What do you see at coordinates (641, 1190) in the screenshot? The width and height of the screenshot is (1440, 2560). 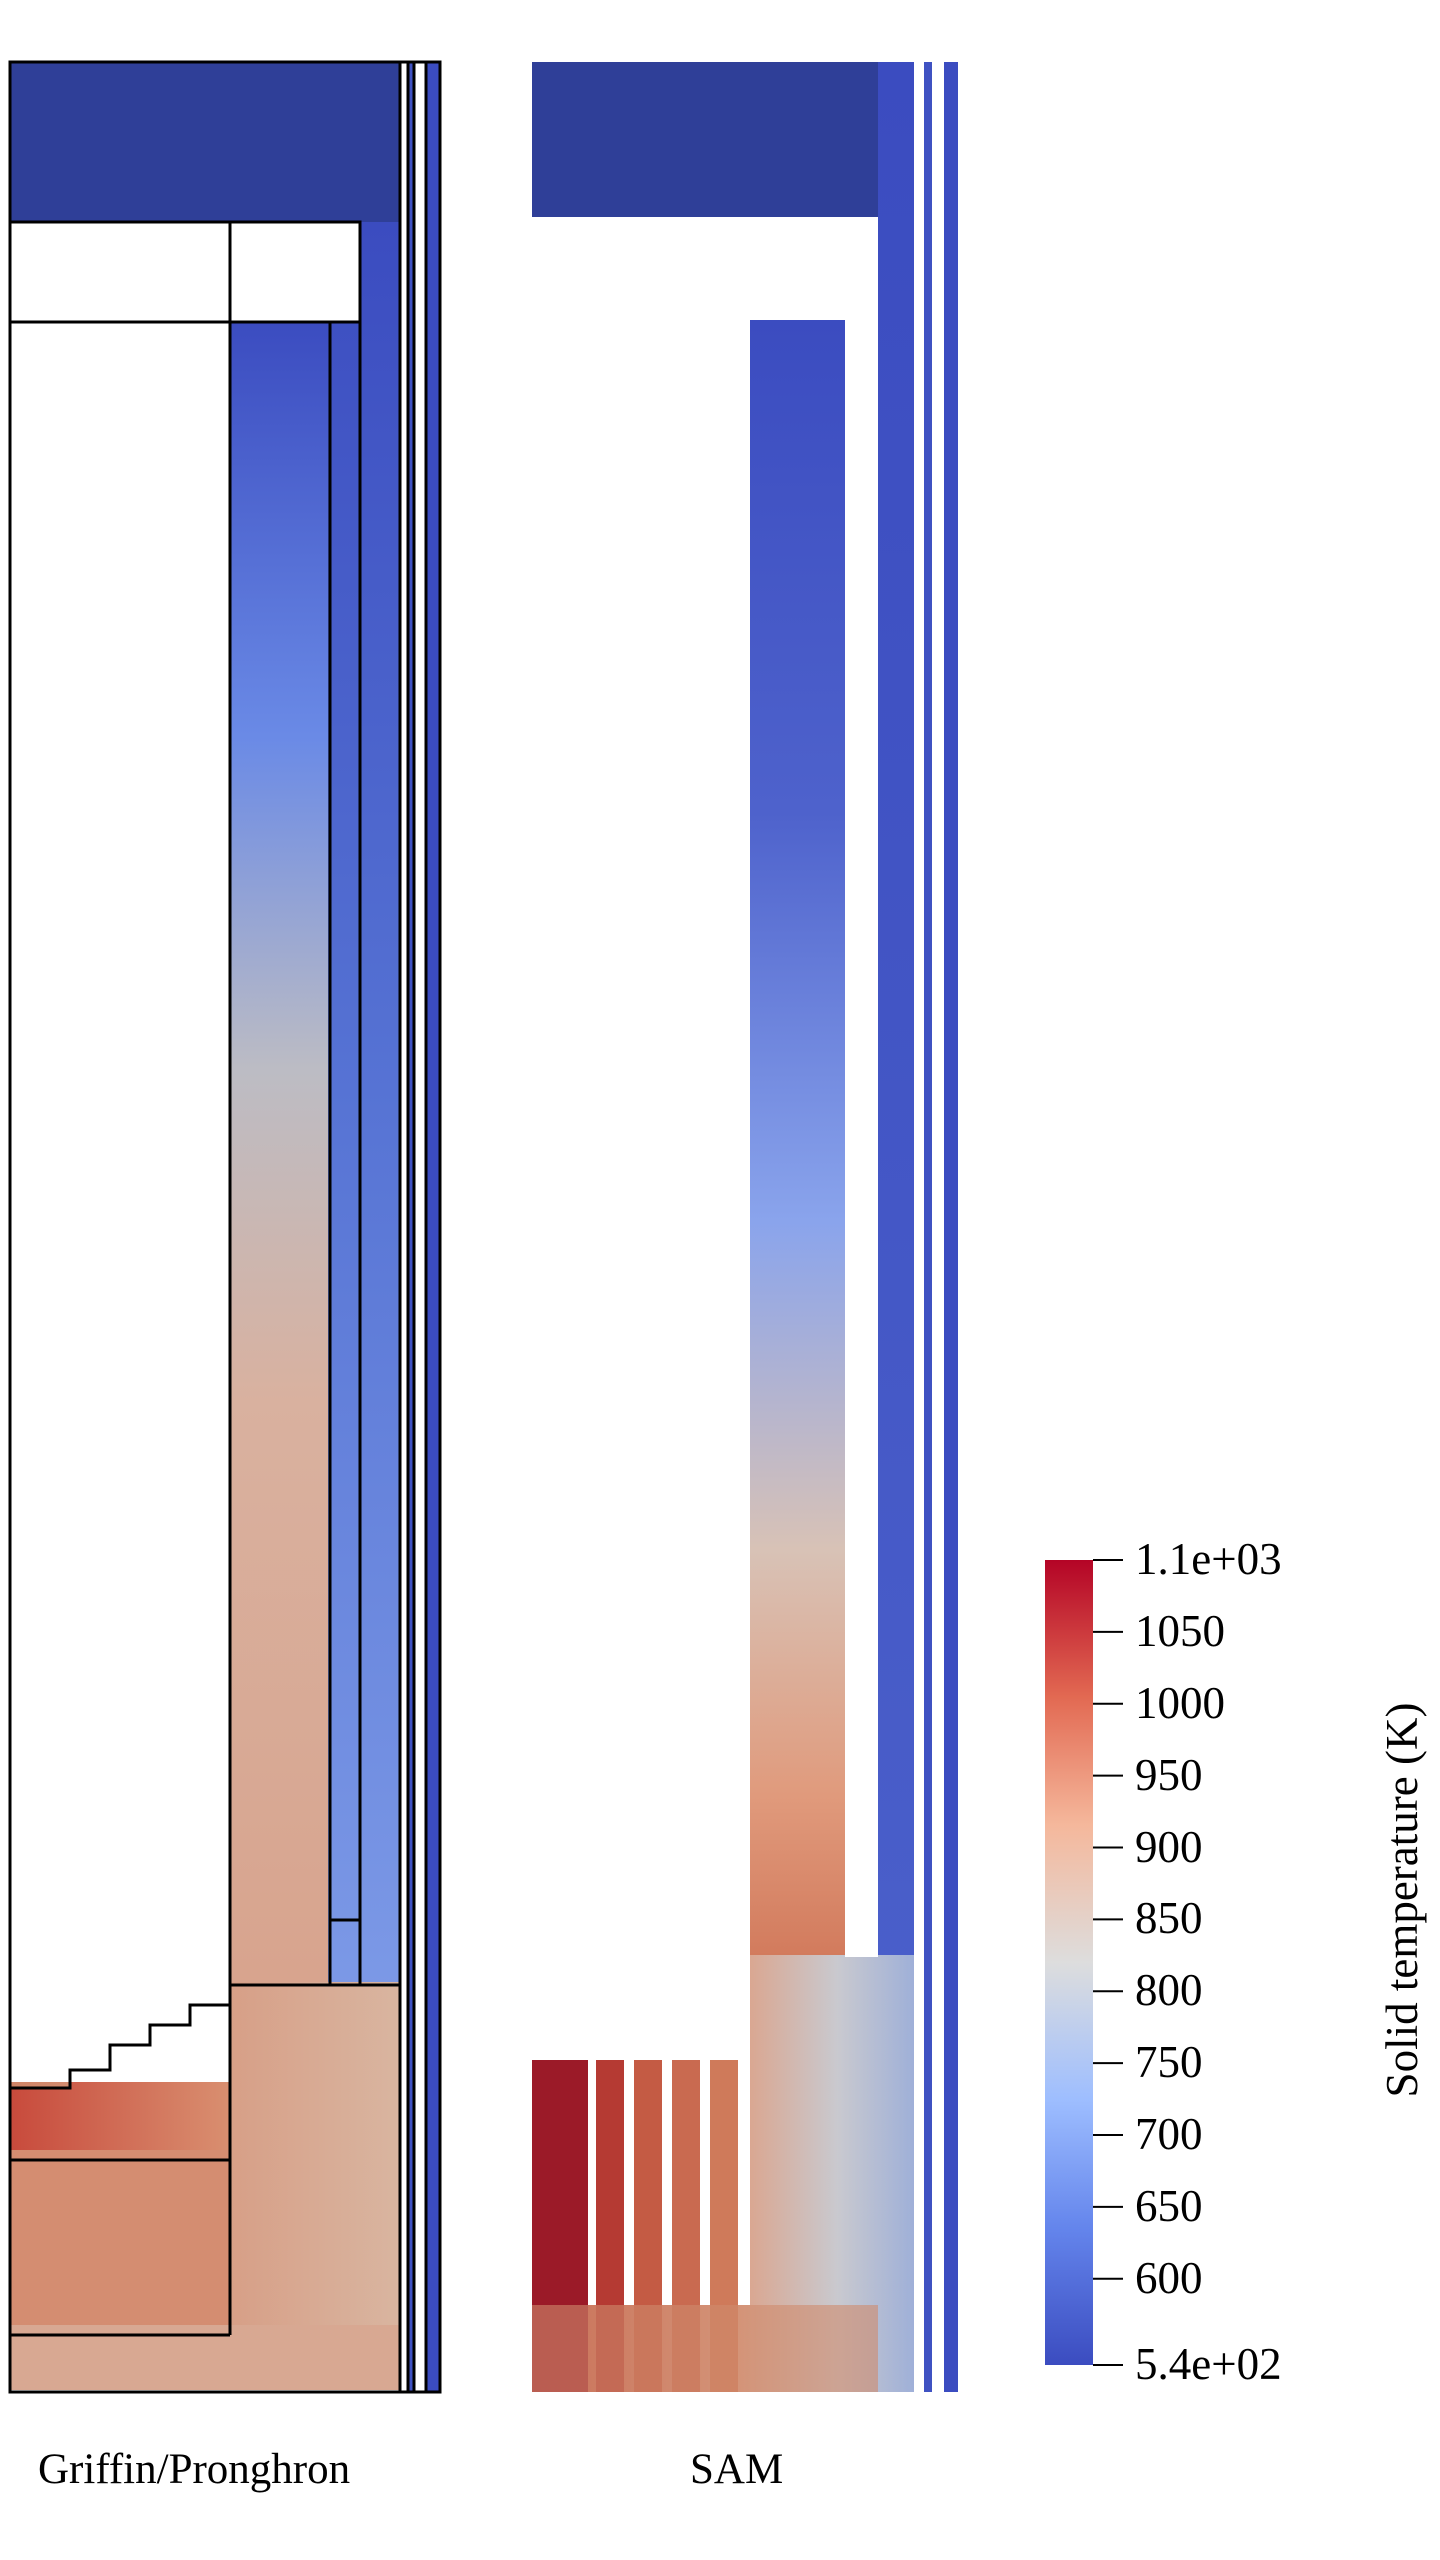 I see `sam-white-core` at bounding box center [641, 1190].